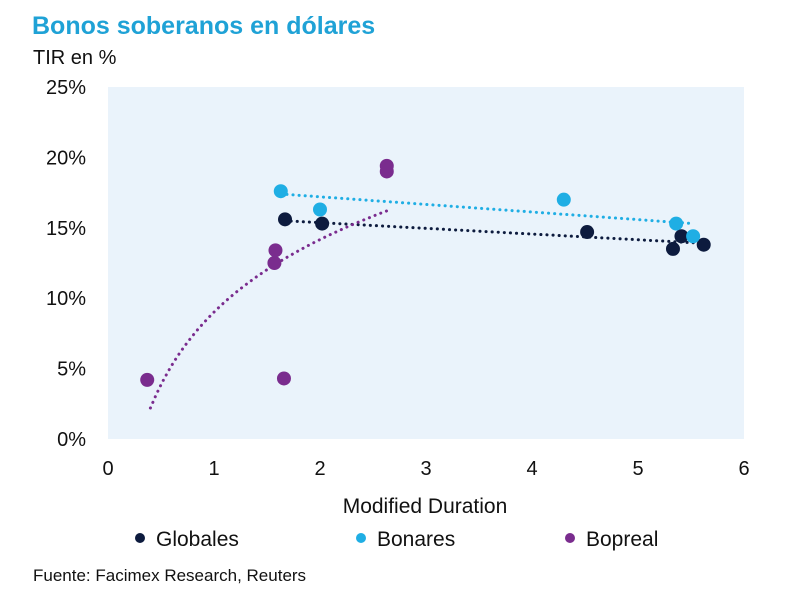 The height and width of the screenshot is (610, 800). What do you see at coordinates (213, 469) in the screenshot?
I see `x-tick-label: 1` at bounding box center [213, 469].